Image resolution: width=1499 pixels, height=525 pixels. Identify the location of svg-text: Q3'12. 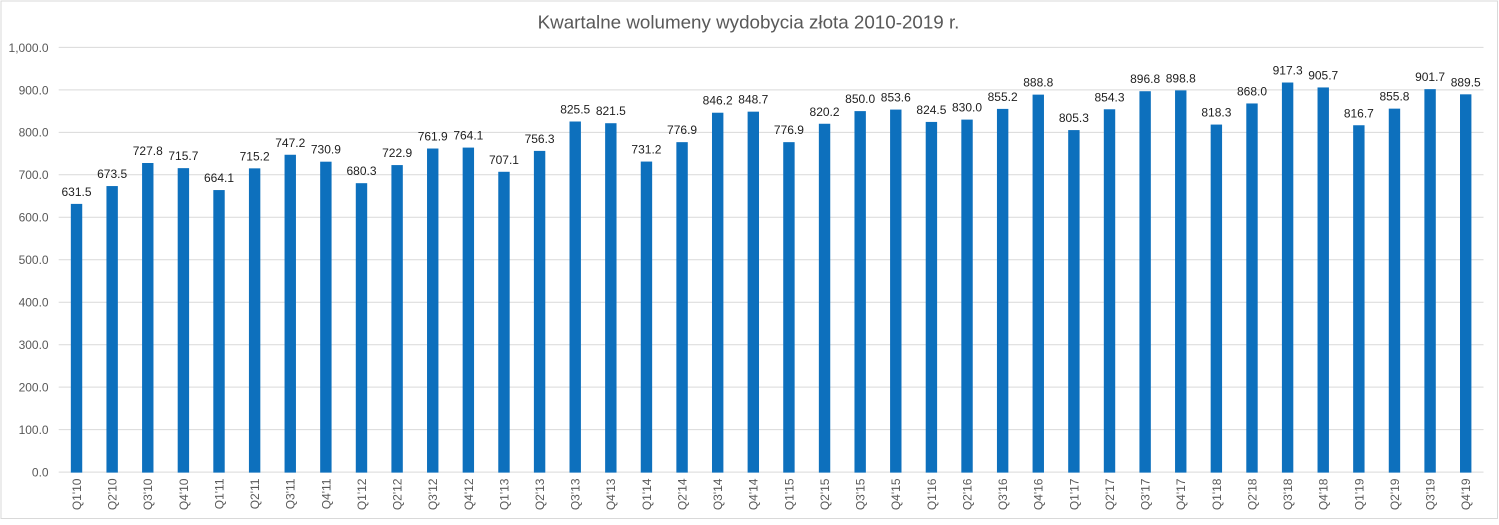
(433, 494).